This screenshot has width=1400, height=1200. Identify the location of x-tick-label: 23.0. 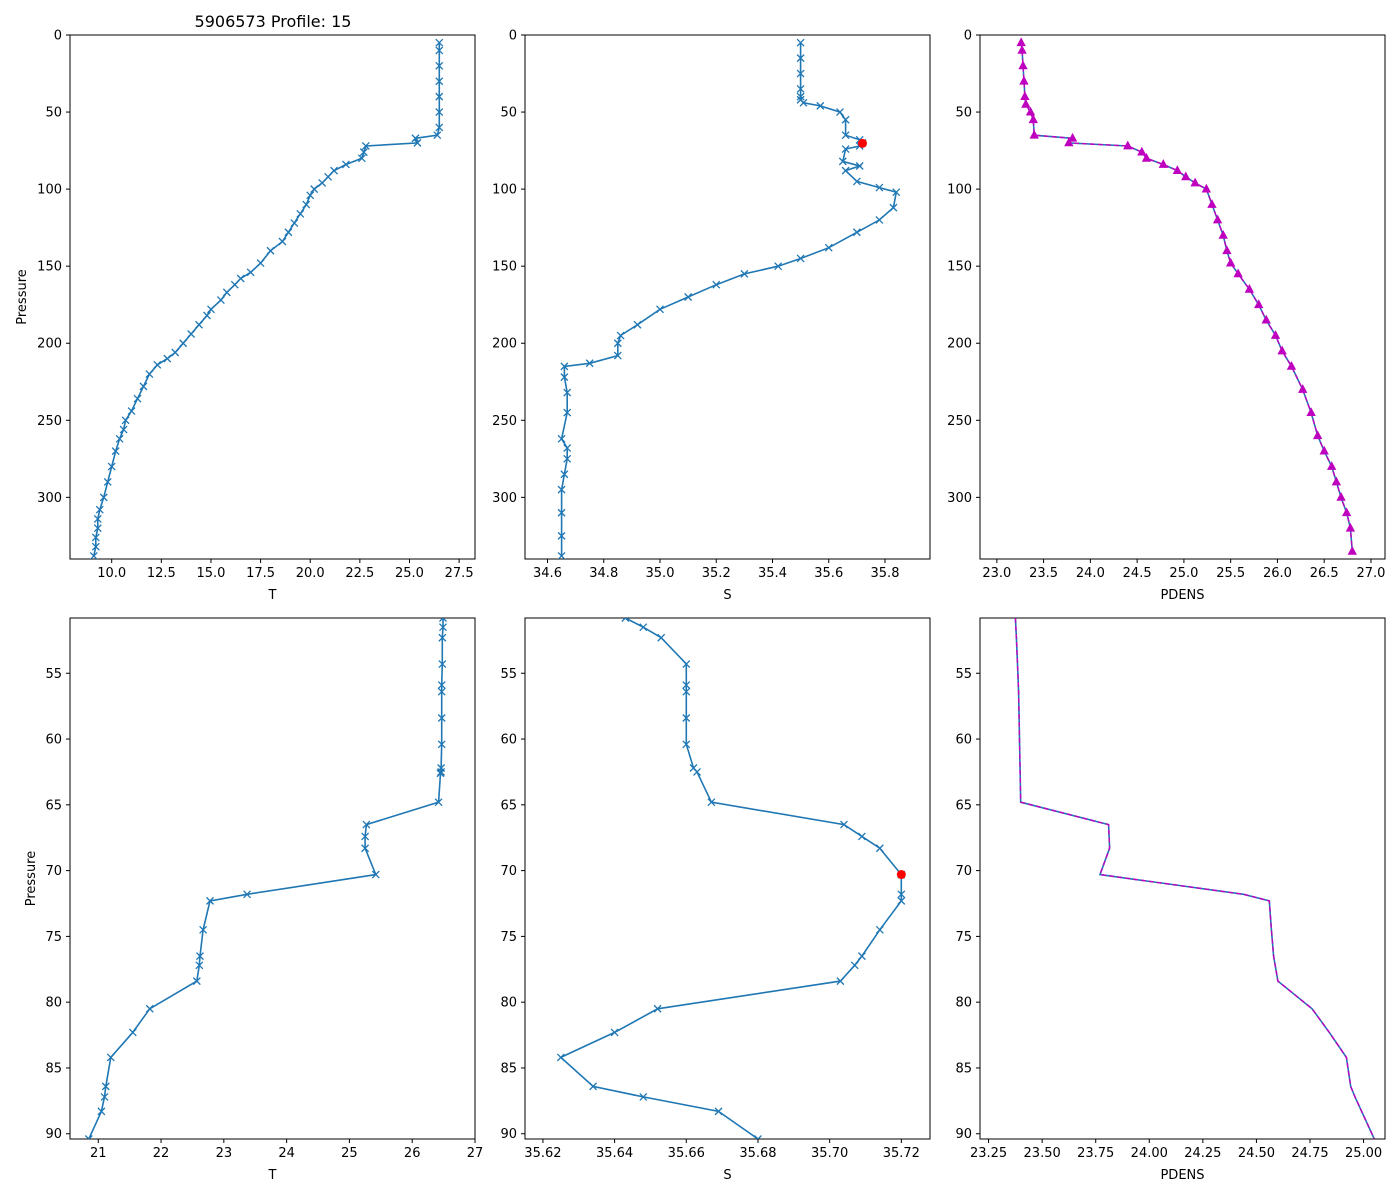
(996, 573).